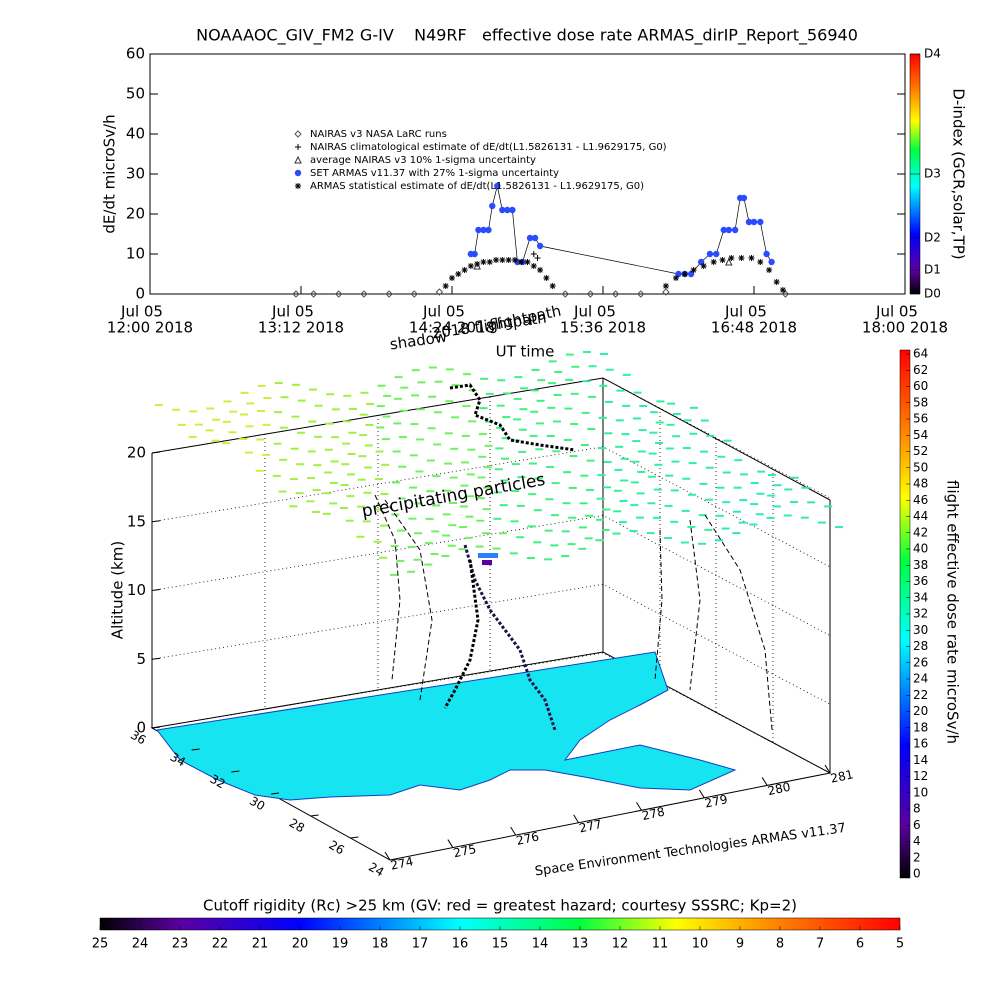 This screenshot has height=1004, width=1000. Describe the element at coordinates (820, 944) in the screenshot. I see `rc-tick-label: 7` at that location.